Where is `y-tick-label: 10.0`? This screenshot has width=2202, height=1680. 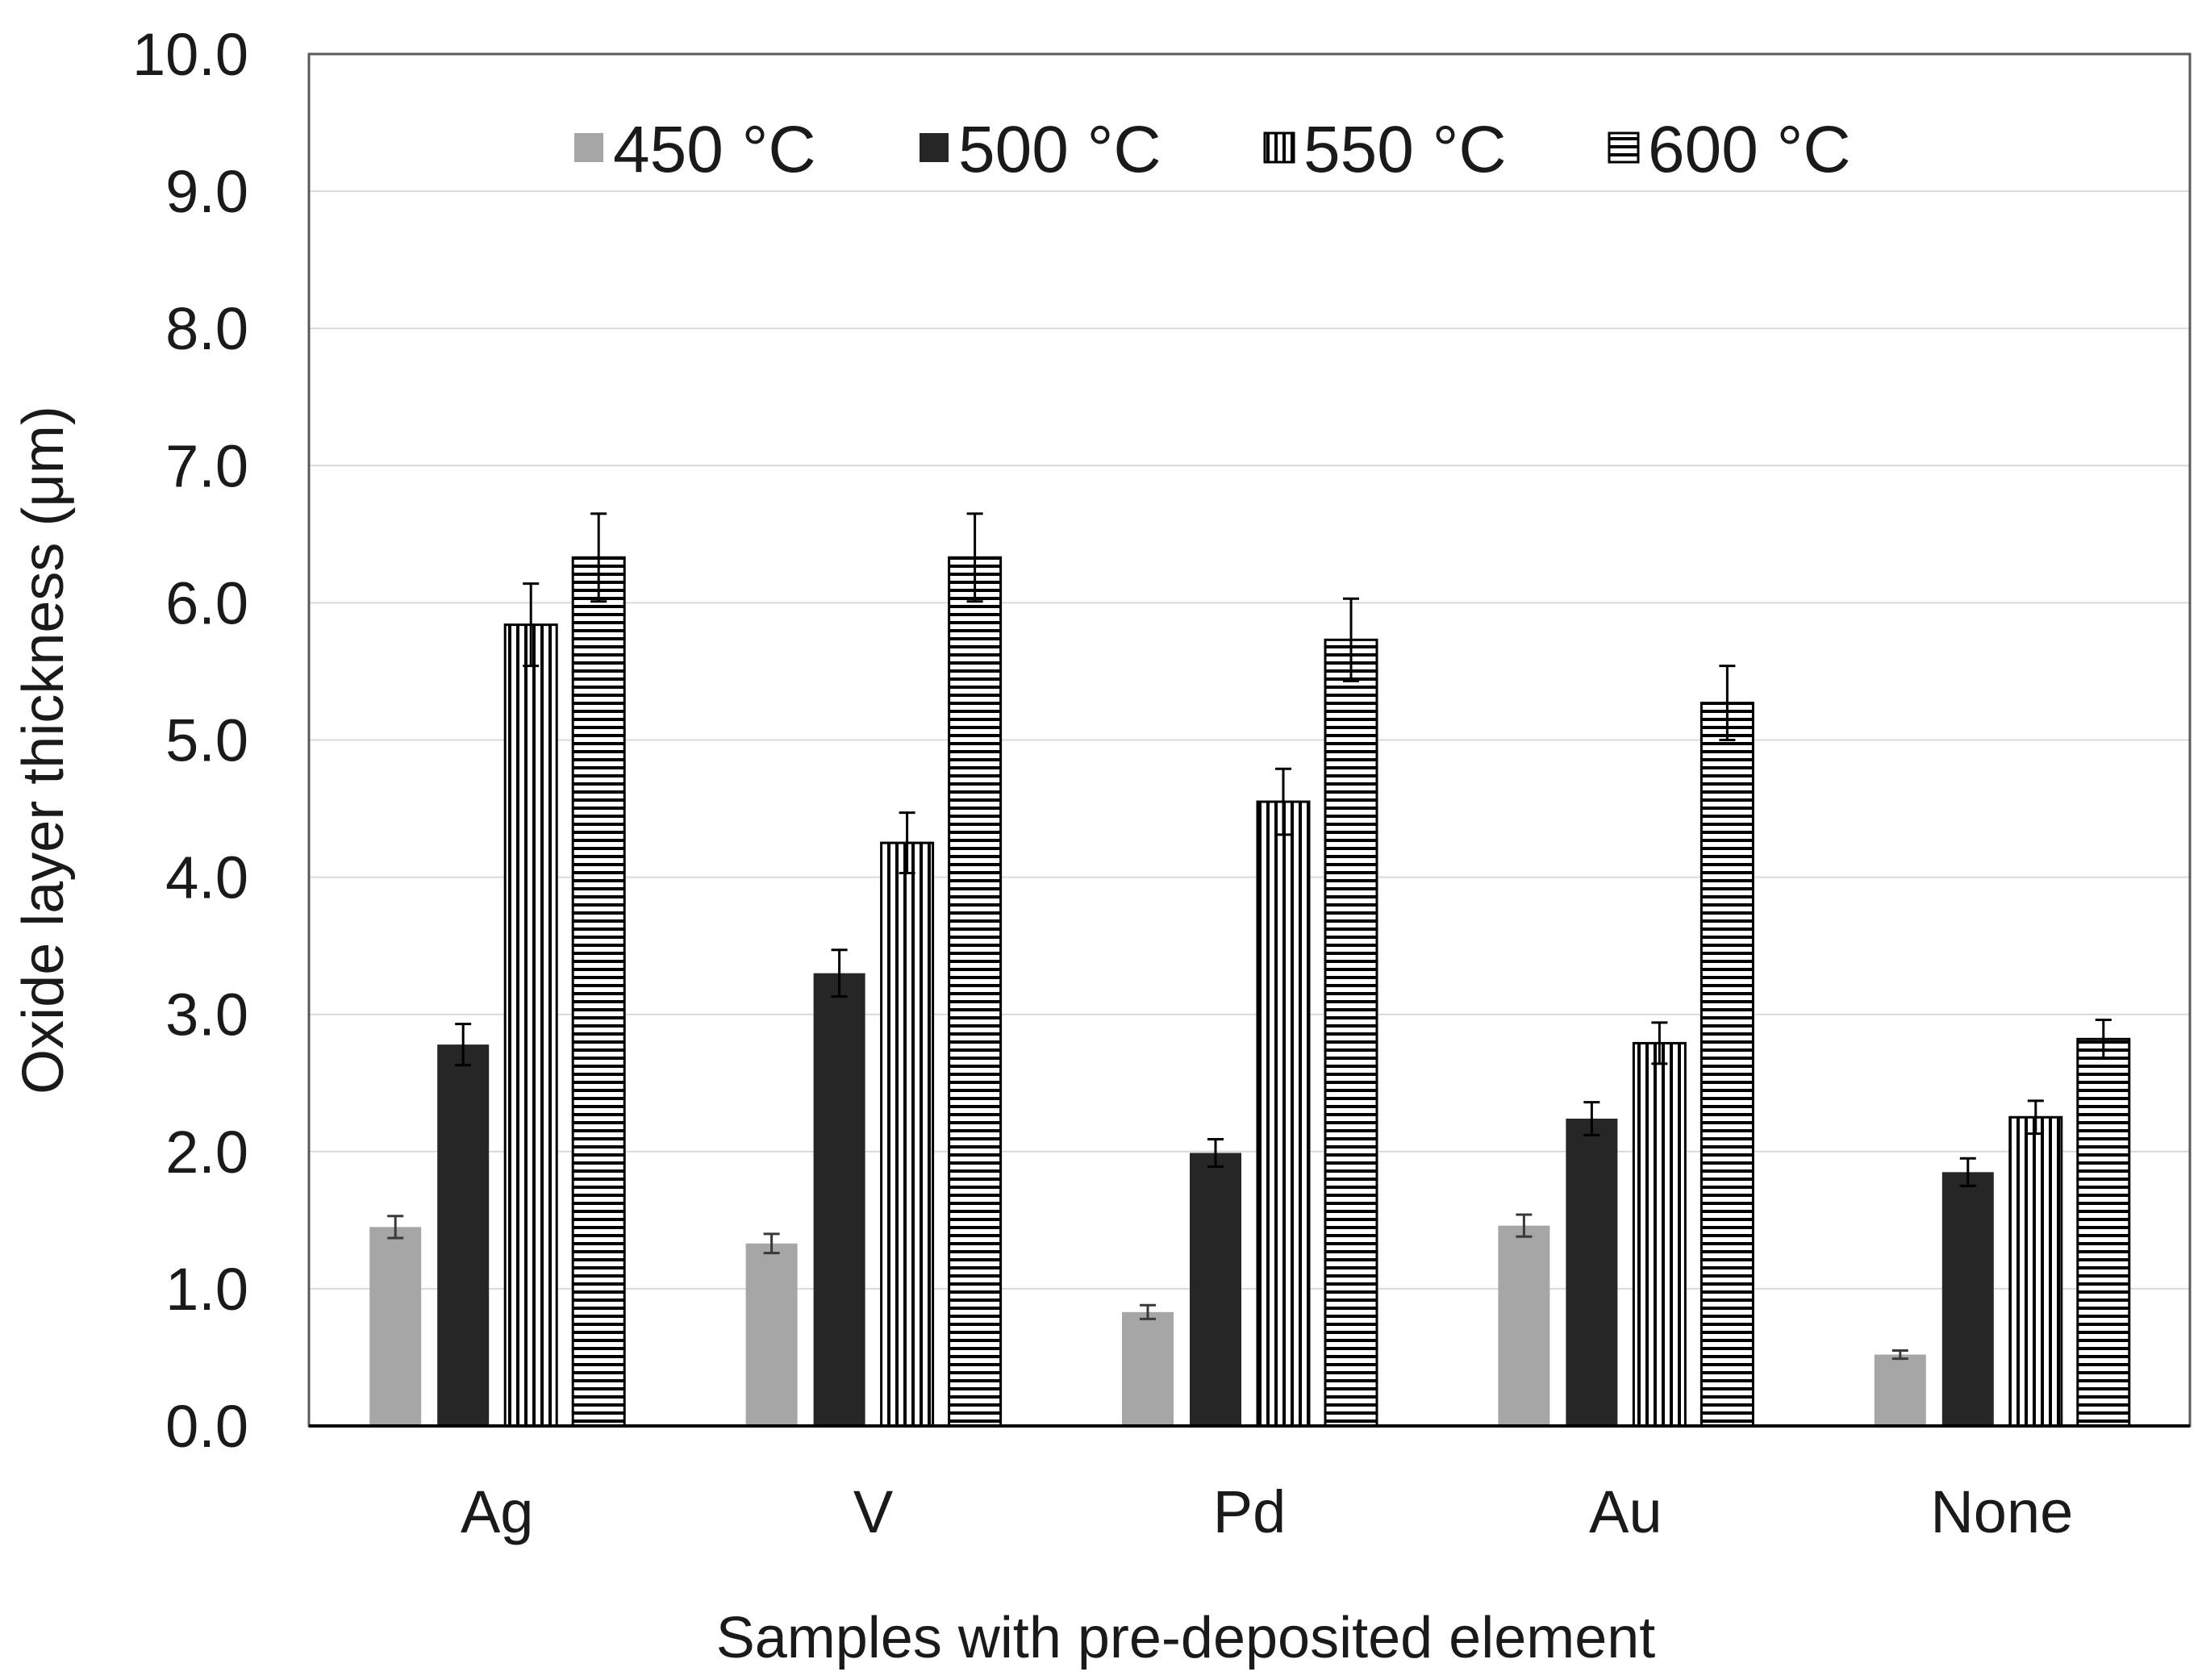
y-tick-label: 10.0 is located at coordinates (190, 54).